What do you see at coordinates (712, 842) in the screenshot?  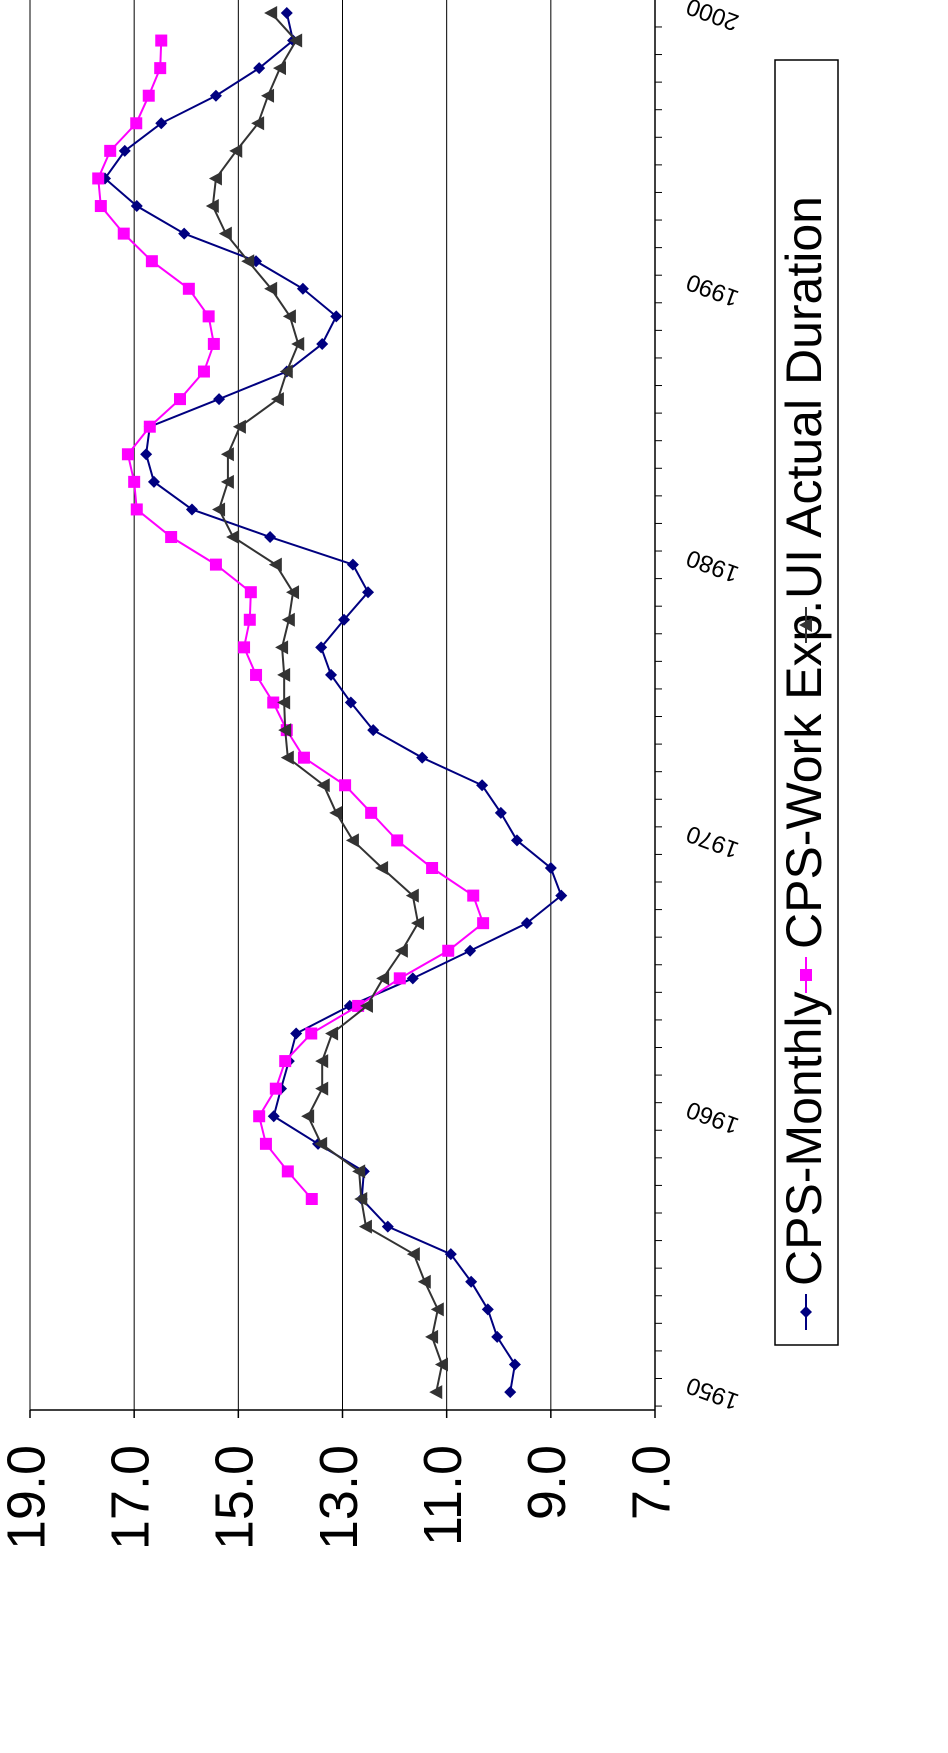 I see `x-tick-label: 1970` at bounding box center [712, 842].